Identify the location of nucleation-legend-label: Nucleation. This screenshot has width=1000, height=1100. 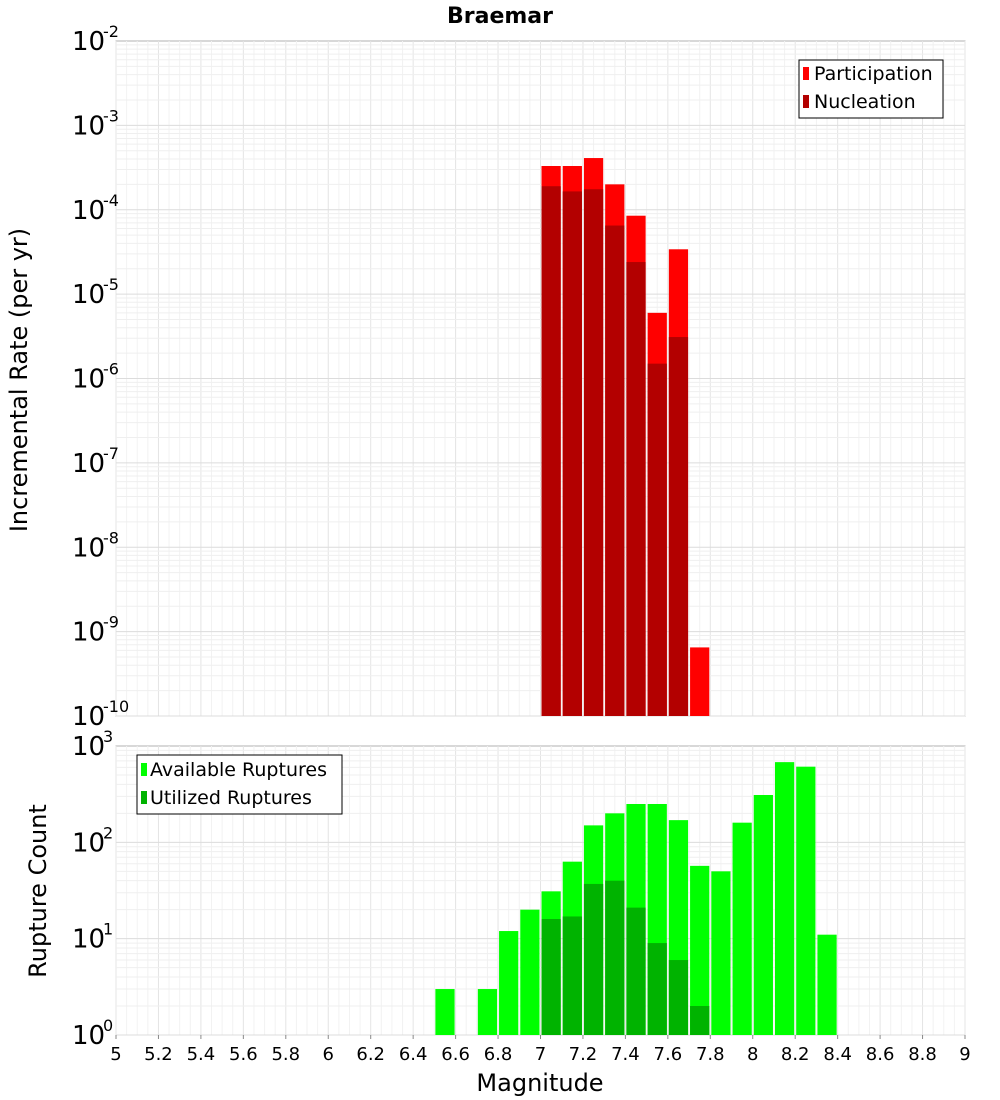
(865, 102).